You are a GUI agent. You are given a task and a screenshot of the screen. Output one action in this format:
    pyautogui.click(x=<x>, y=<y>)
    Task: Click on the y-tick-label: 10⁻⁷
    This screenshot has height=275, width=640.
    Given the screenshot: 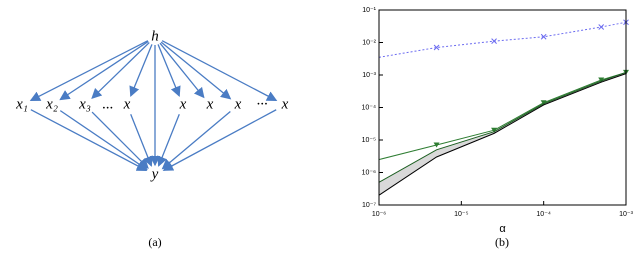 What is the action you would take?
    pyautogui.click(x=369, y=205)
    